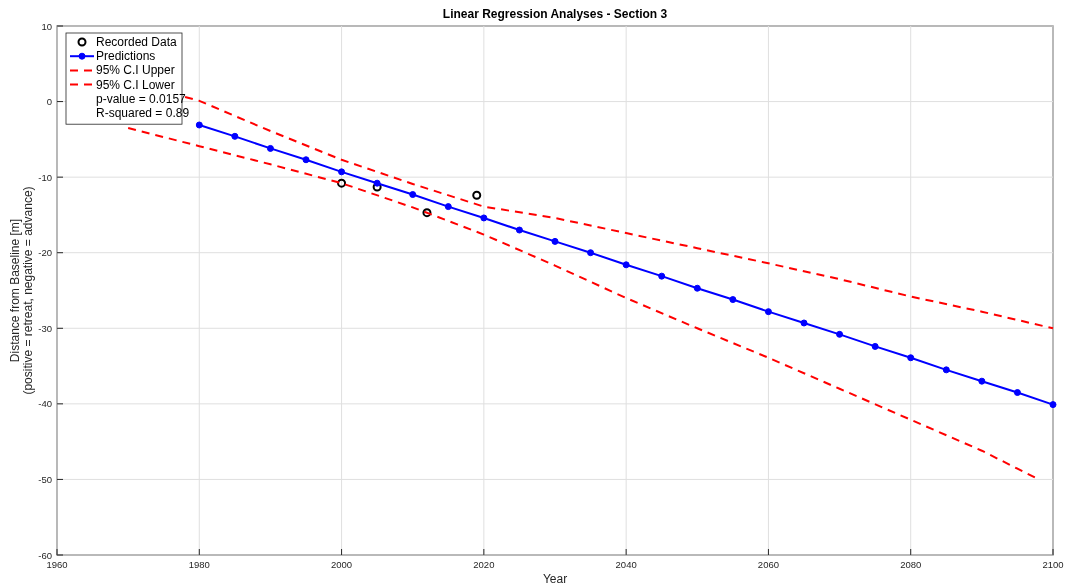 The image size is (1065, 585). I want to click on legend-label: Recorded Data, so click(137, 42).